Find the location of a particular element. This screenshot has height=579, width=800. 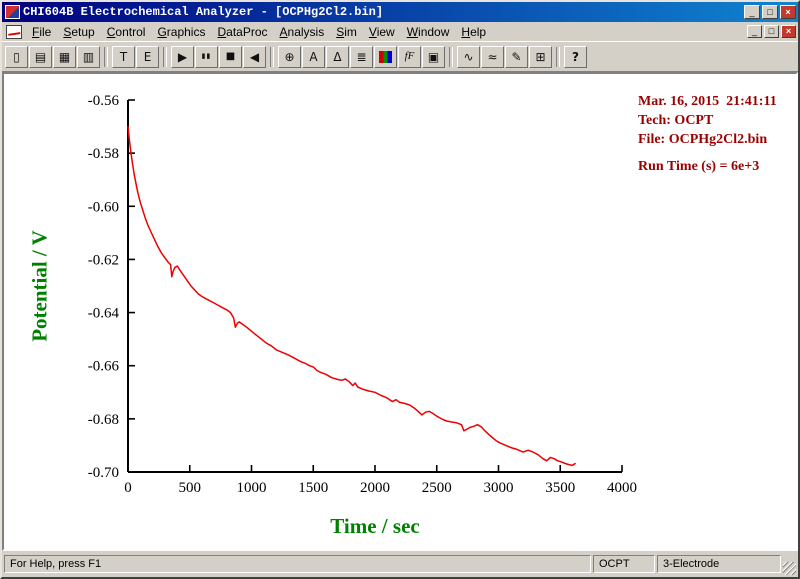

help-icon: ? is located at coordinates (575, 56).